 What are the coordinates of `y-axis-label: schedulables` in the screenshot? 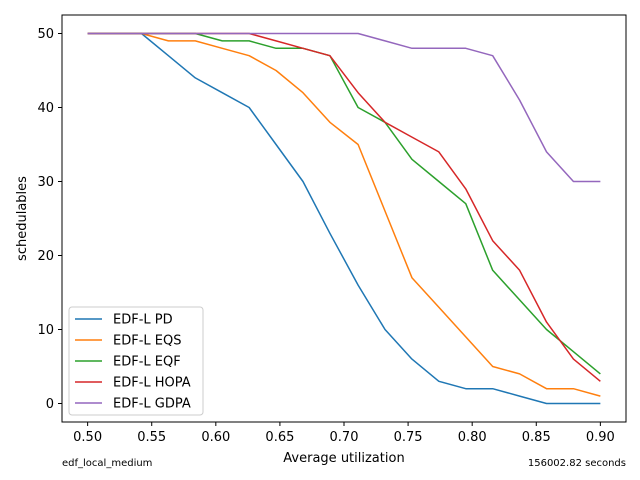 It's located at (22, 218).